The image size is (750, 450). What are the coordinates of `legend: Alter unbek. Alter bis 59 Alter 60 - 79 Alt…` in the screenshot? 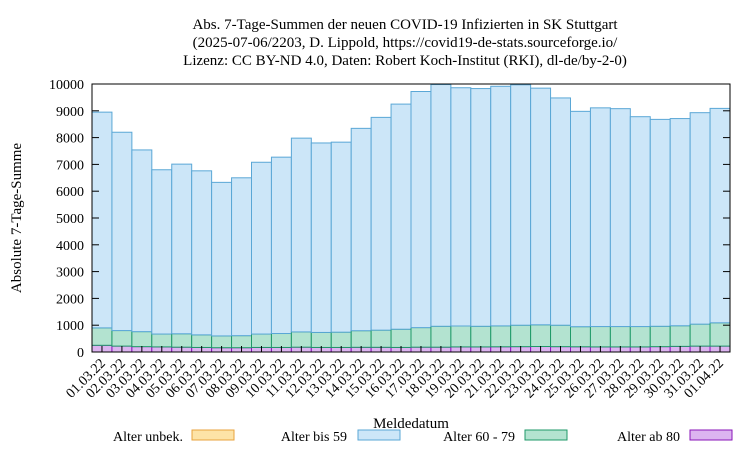 It's located at (423, 437).